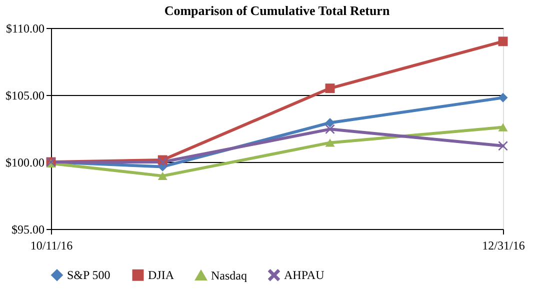 Image resolution: width=550 pixels, height=289 pixels. Describe the element at coordinates (25, 29) in the screenshot. I see `y-tick-label: $110.00` at that location.